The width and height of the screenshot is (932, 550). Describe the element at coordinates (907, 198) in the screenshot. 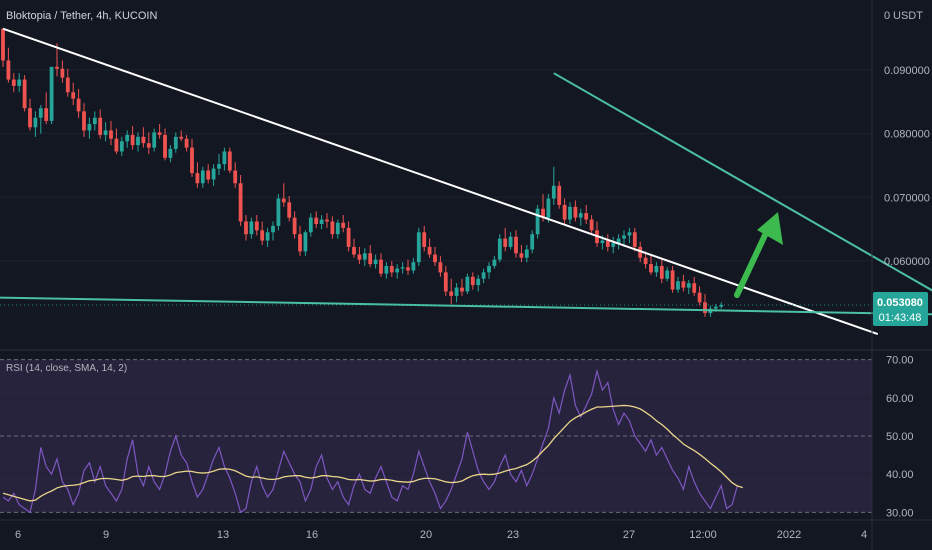

I see `price-tick-label: 0.070000` at that location.